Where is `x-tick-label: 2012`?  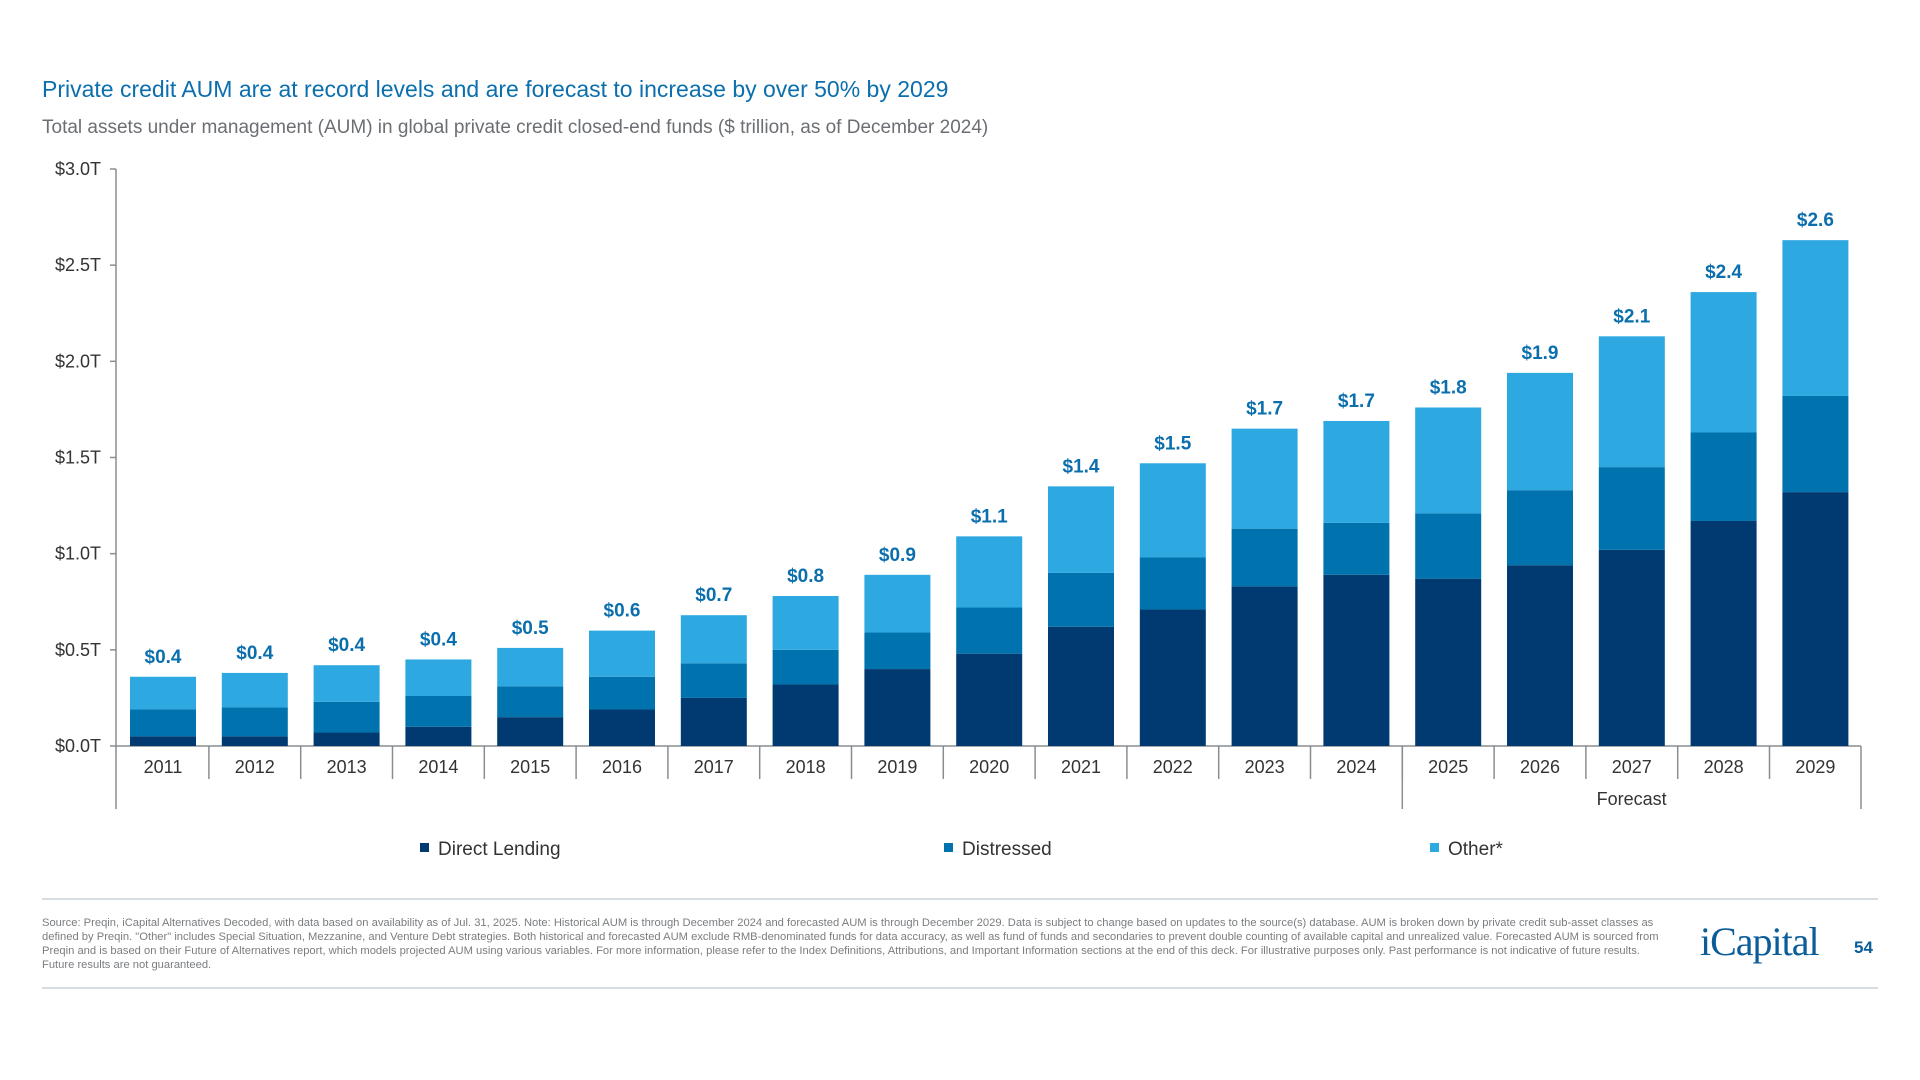
x-tick-label: 2012 is located at coordinates (255, 767).